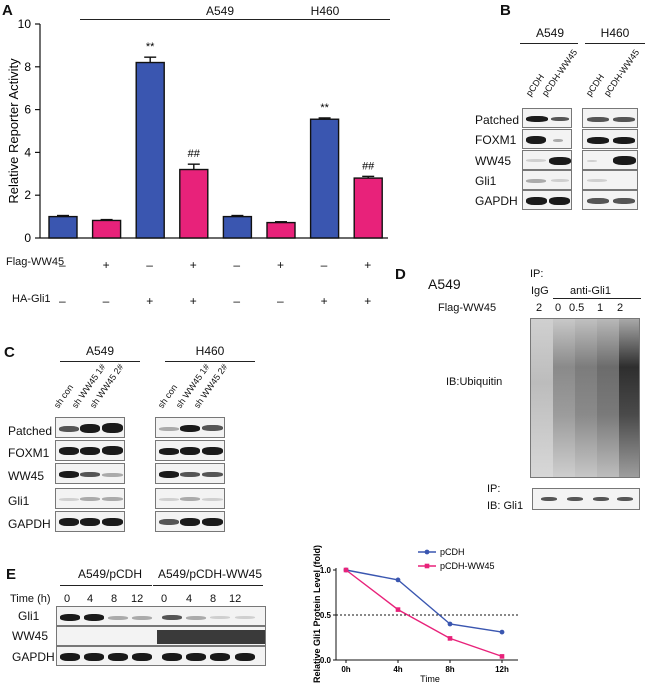 The image size is (650, 686). I want to click on y-tick-label: 8, so click(27, 67).